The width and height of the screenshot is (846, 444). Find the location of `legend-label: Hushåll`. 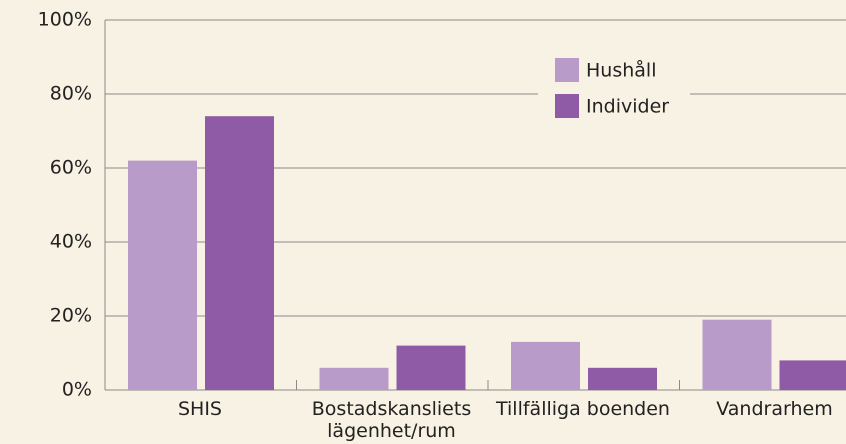

legend-label: Hushåll is located at coordinates (621, 70).